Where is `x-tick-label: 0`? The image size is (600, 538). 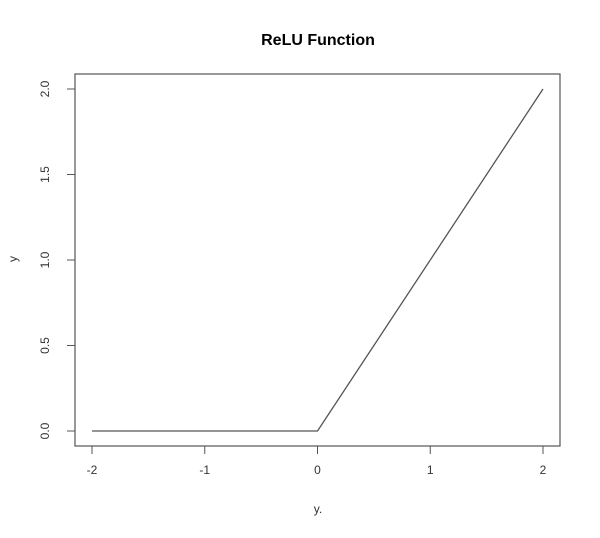 x-tick-label: 0 is located at coordinates (317, 470).